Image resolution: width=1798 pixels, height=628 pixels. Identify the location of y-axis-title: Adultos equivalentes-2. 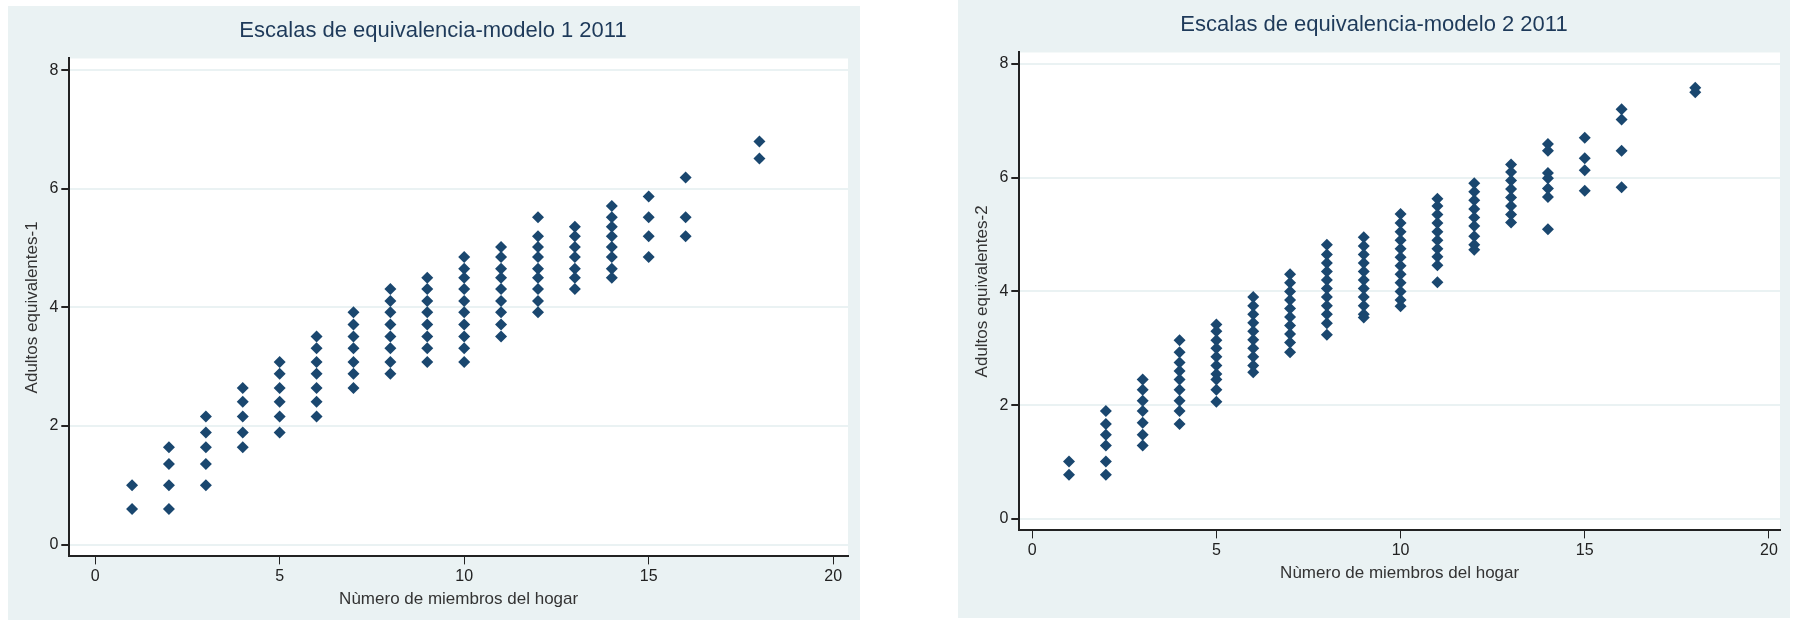
(981, 291).